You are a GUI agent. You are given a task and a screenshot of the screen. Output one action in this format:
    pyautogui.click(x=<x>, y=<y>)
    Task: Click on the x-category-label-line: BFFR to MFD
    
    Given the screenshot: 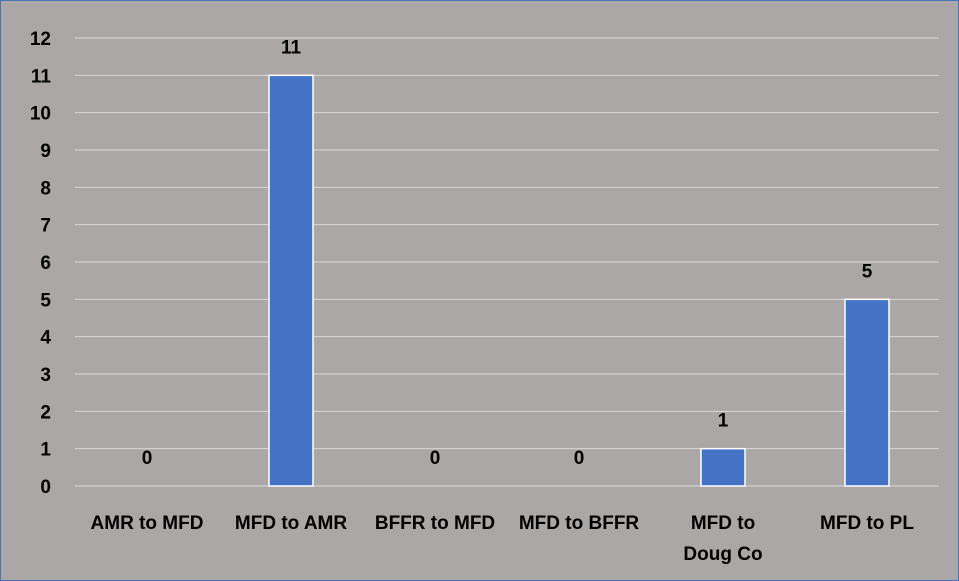 What is the action you would take?
    pyautogui.click(x=435, y=523)
    